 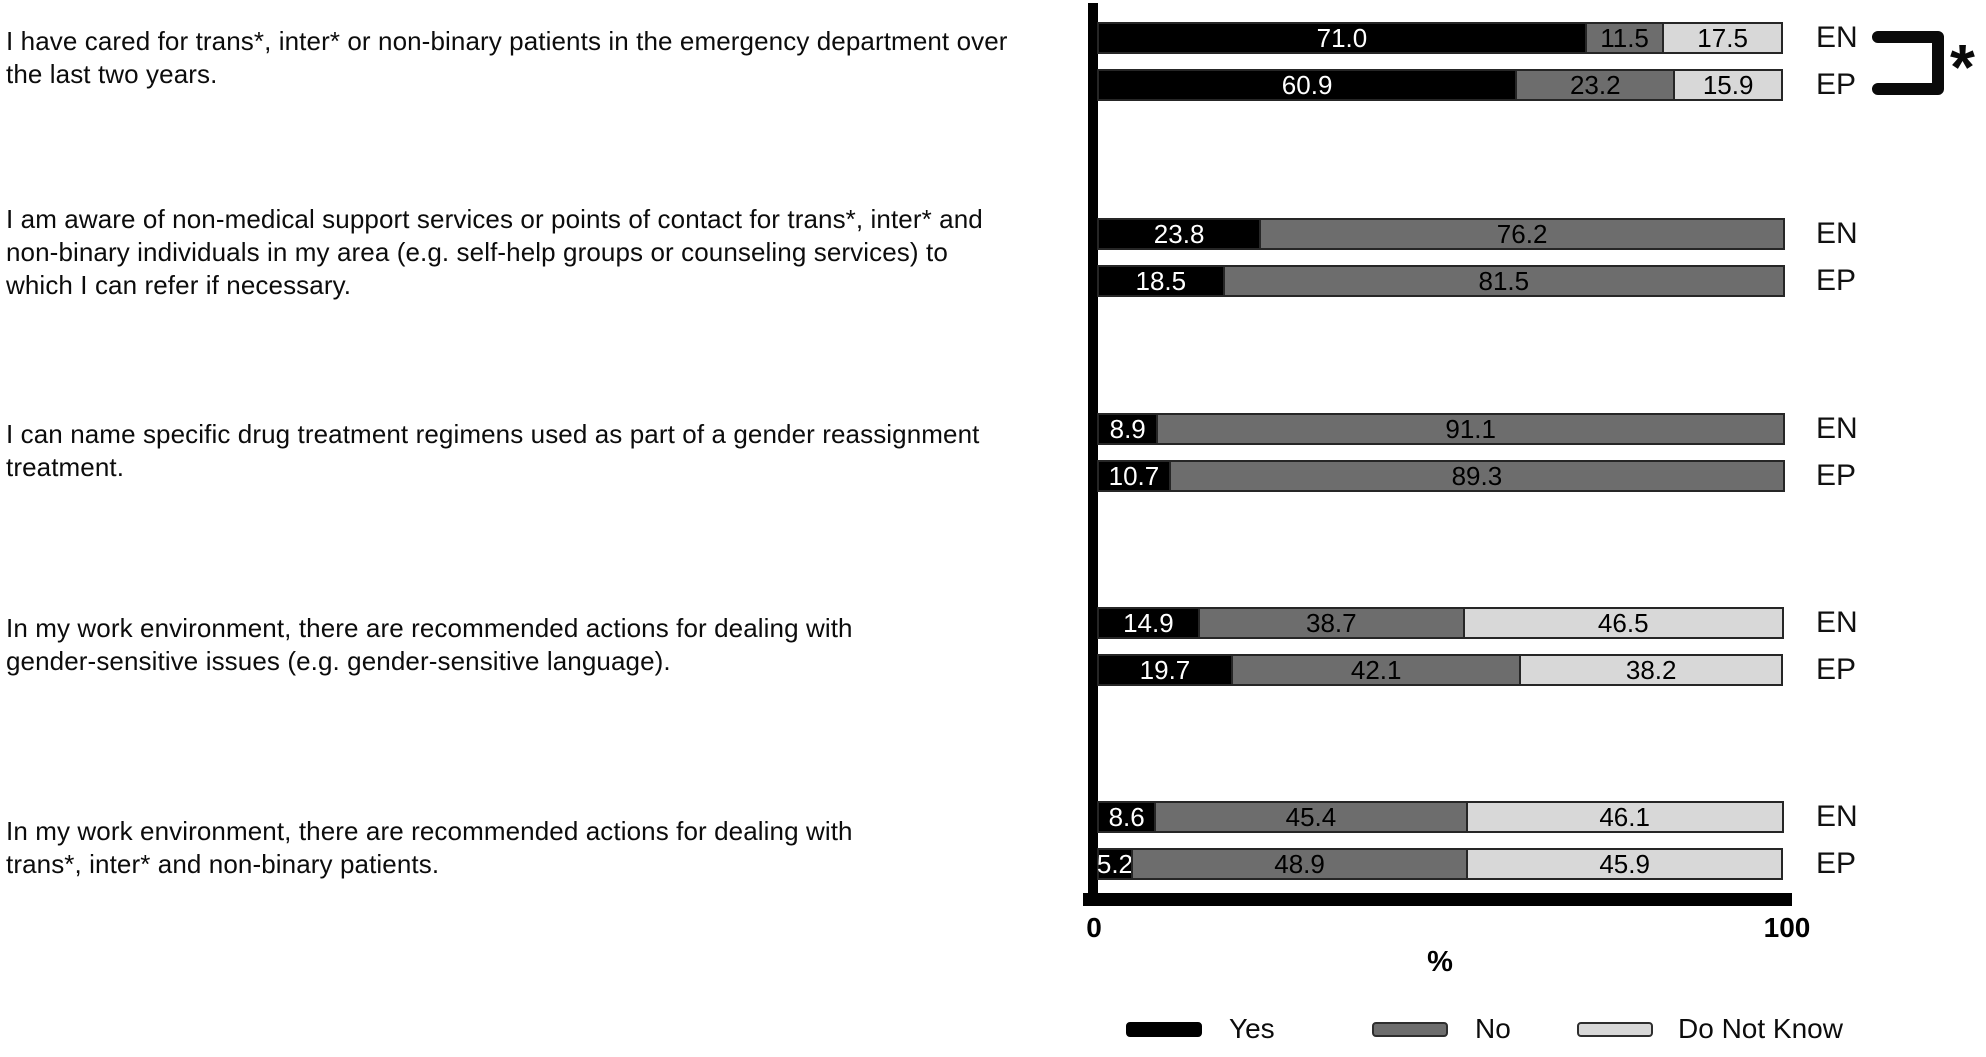 I want to click on bar-segment-yes: 23.8, so click(x=1179, y=234).